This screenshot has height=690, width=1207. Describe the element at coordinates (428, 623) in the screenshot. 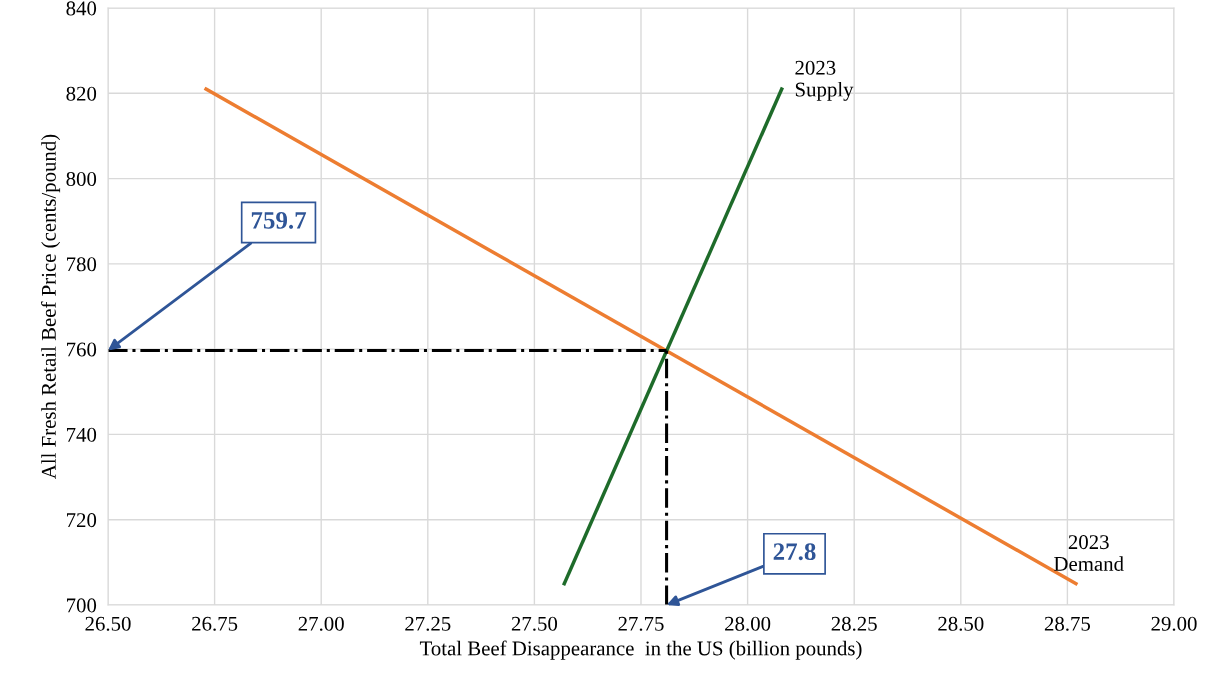

I see `x-tick-label: 27.25` at that location.